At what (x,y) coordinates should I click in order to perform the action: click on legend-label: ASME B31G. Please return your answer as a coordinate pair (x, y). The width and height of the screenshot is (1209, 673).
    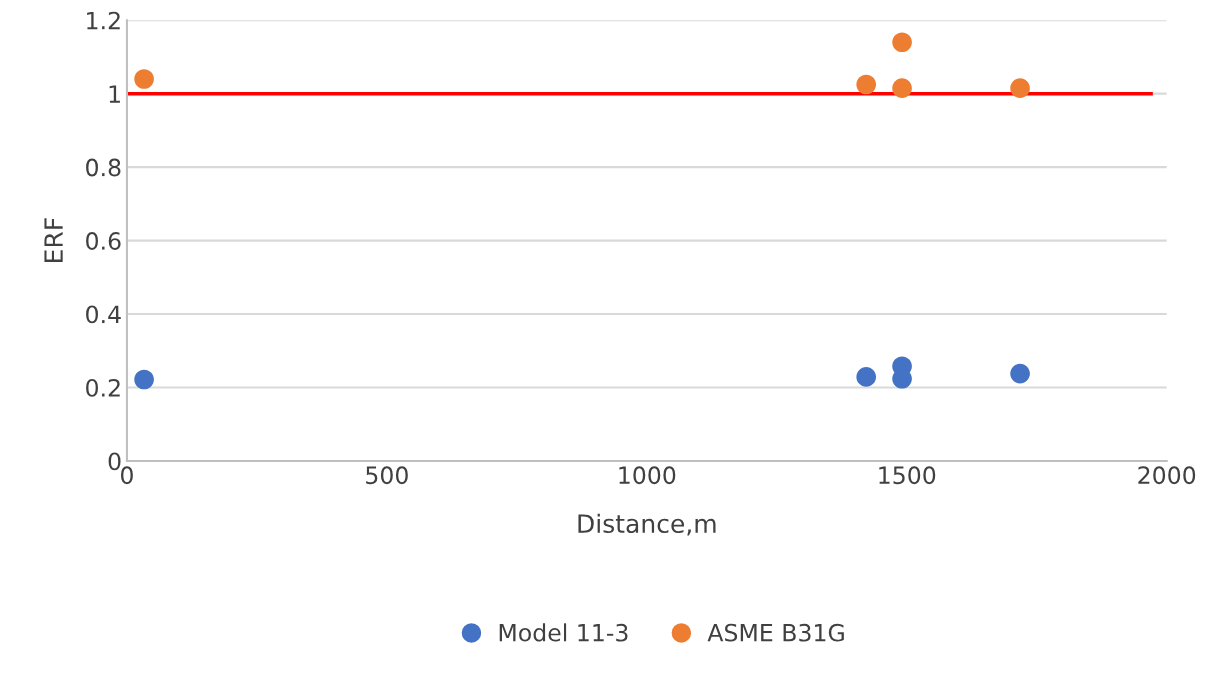
    Looking at the image, I should click on (775, 632).